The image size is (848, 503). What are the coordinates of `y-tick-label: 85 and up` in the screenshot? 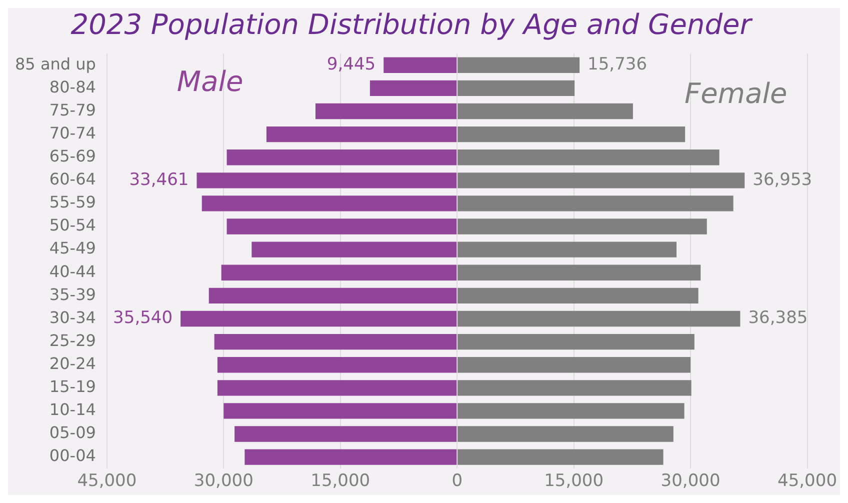 It's located at (55, 64).